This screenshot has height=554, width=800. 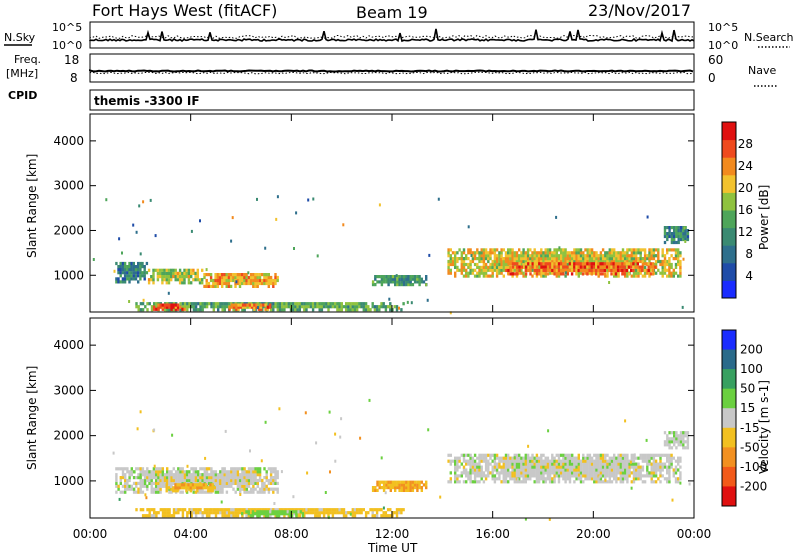 What do you see at coordinates (391, 73) in the screenshot?
I see `nave-series` at bounding box center [391, 73].